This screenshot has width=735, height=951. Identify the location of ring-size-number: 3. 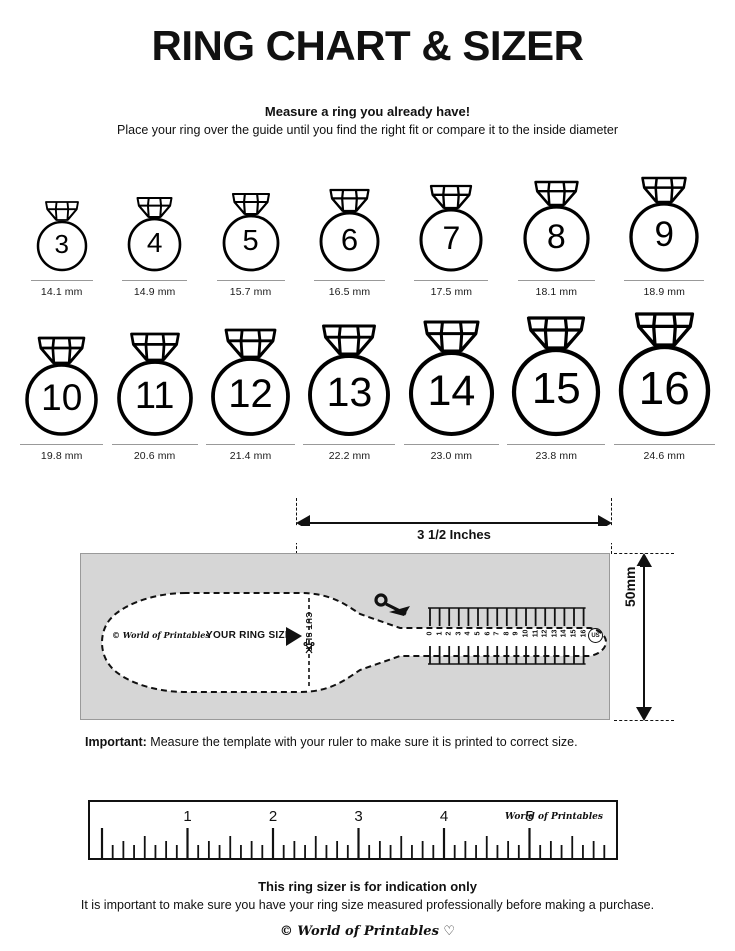
(61, 244).